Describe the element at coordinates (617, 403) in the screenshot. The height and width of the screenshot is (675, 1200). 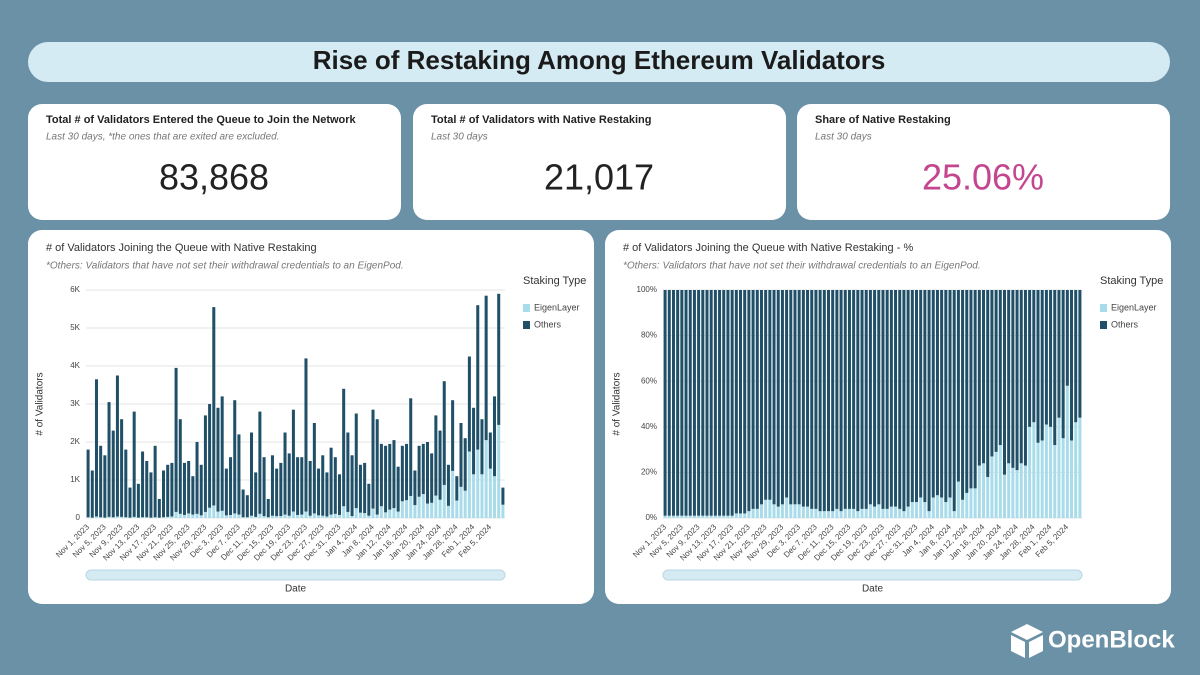
I see `y-axis-label: # of Validators` at that location.